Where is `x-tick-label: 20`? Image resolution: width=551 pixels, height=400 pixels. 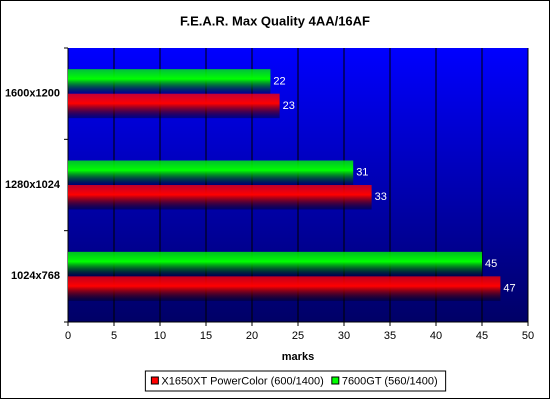 x-tick-label: 20 is located at coordinates (252, 336).